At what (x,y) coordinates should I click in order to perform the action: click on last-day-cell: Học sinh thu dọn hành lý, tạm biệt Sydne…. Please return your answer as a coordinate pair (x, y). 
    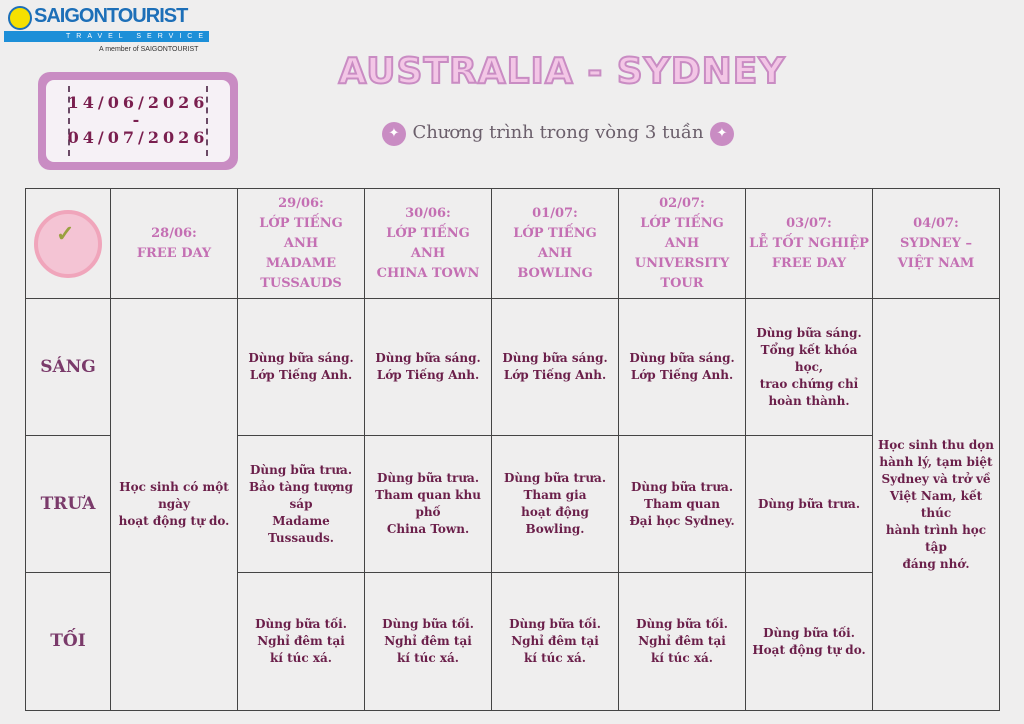
    Looking at the image, I should click on (936, 504).